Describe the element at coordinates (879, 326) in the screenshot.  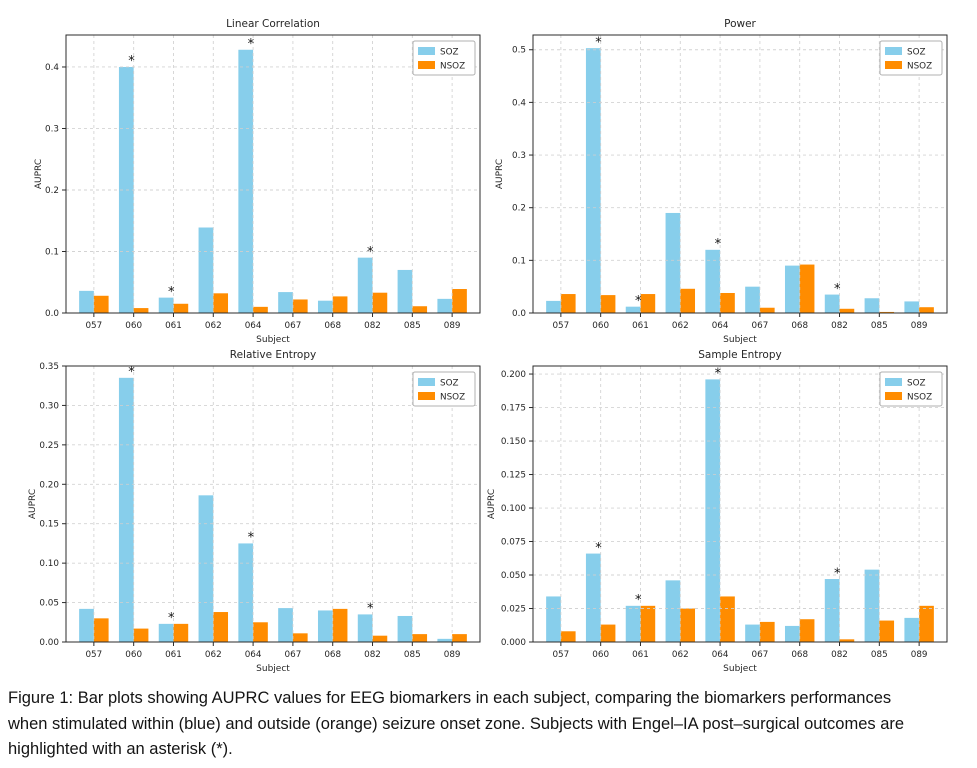
I see `svg-text: 085` at that location.